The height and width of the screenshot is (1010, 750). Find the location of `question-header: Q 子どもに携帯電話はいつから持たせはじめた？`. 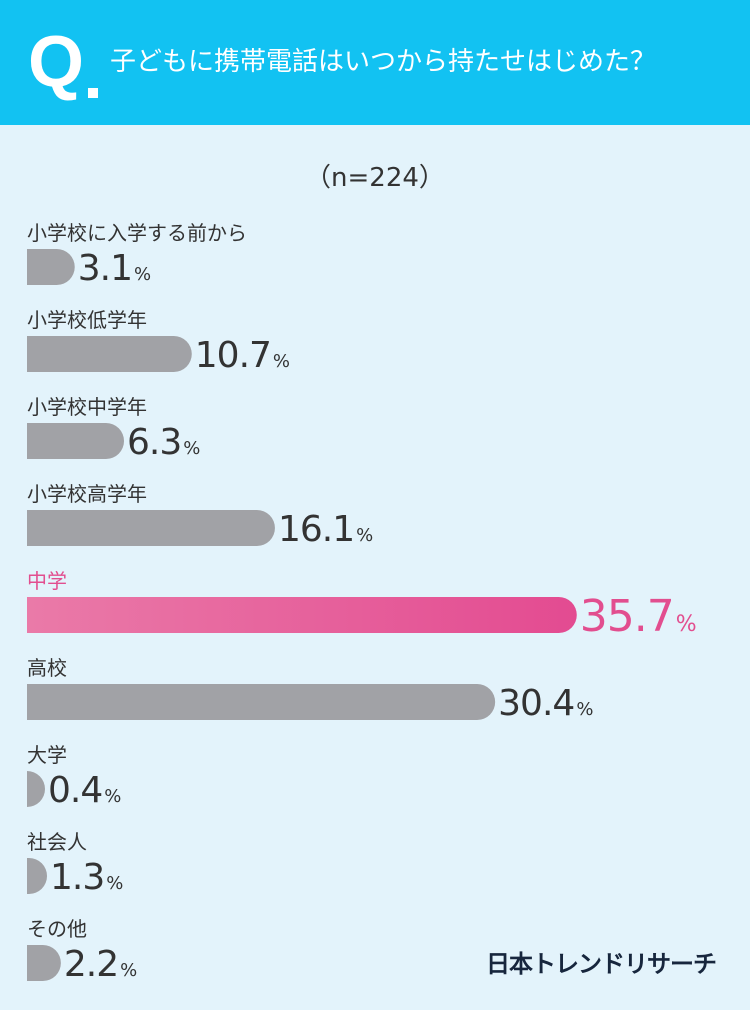

question-header: Q 子どもに携帯電話はいつから持たせはじめた？ is located at coordinates (375, 62).